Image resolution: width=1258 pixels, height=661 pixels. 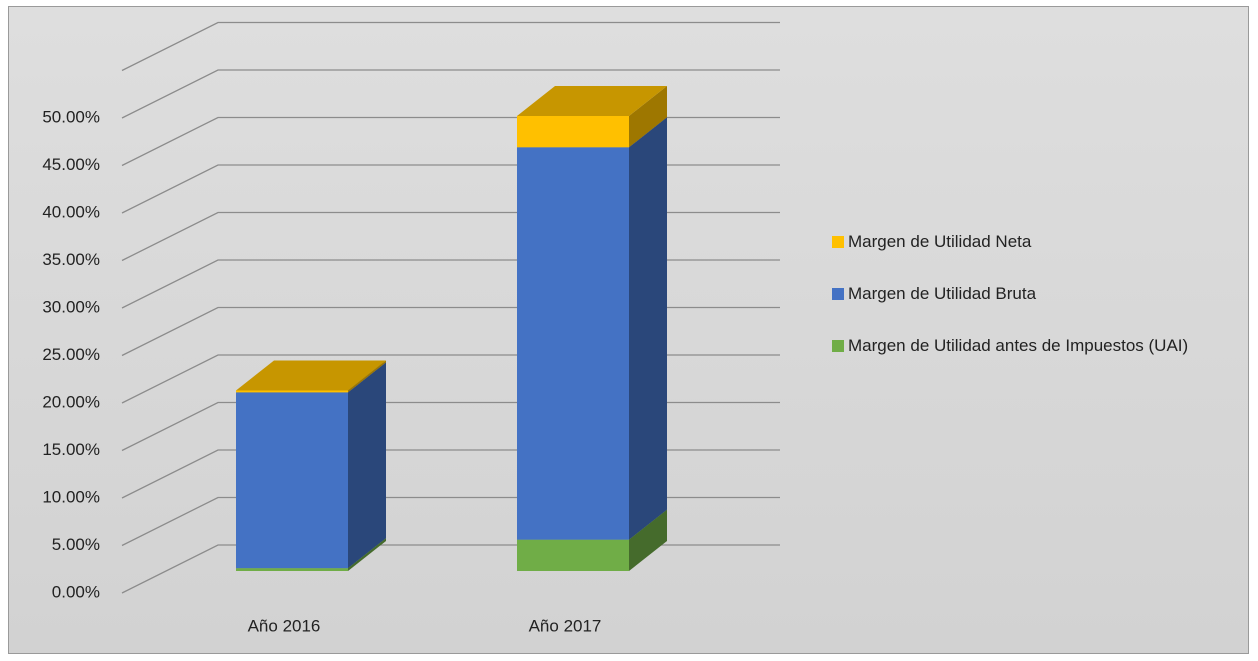 I want to click on legend-item: Margen de Utilidad Bruta, so click(x=1037, y=294).